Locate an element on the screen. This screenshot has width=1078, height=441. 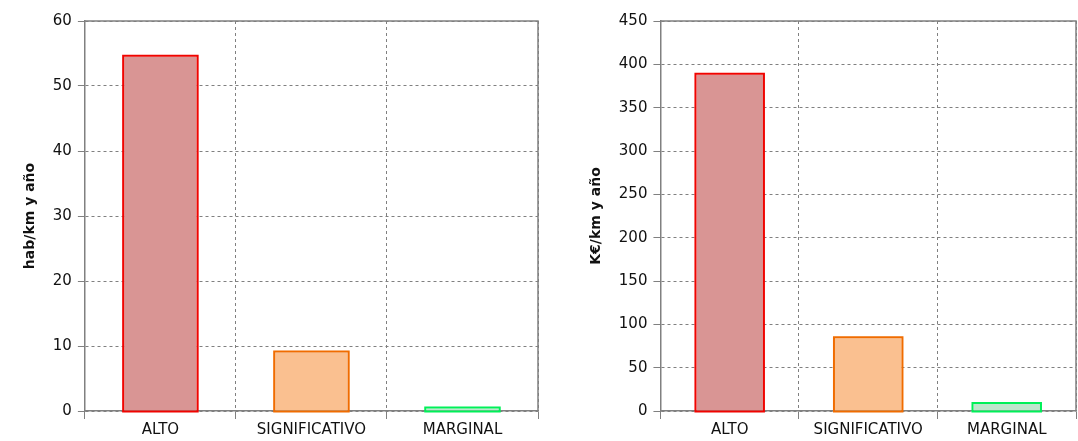
y-tick-label: 30 is located at coordinates (62, 214).